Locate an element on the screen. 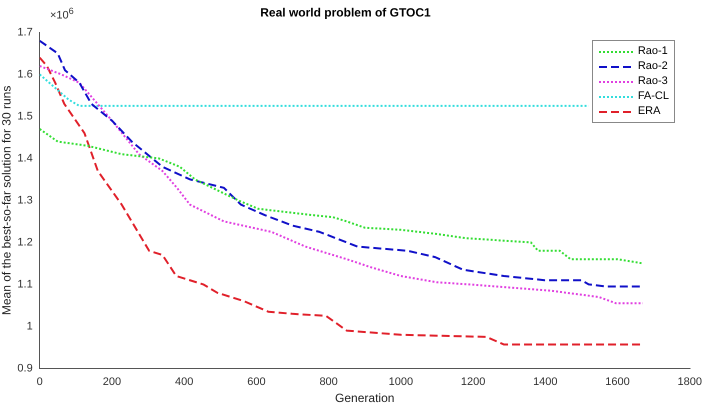 This screenshot has width=705, height=406. x-tick-label: 1200 is located at coordinates (473, 382).